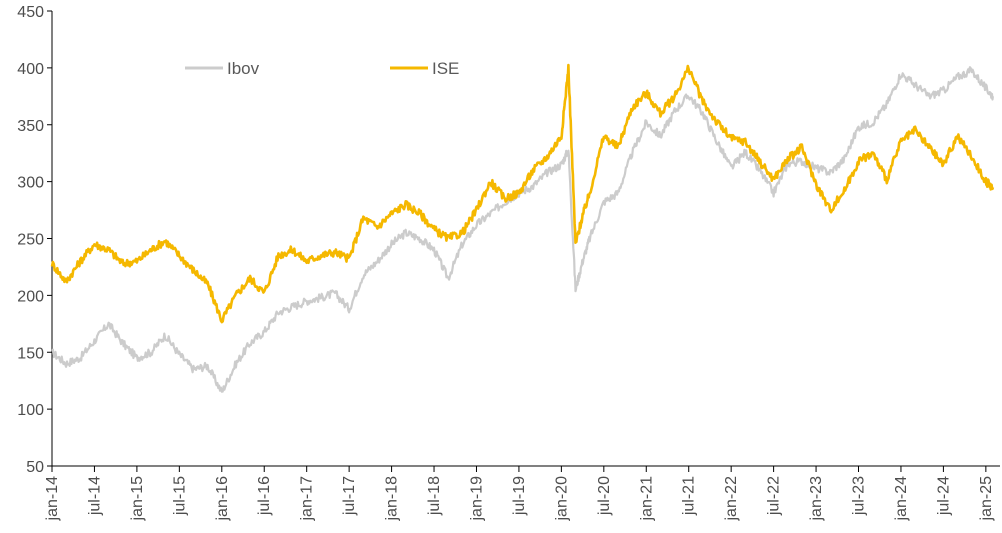 This screenshot has height=533, width=1002. I want to click on x-tick-label: jan-15, so click(137, 499).